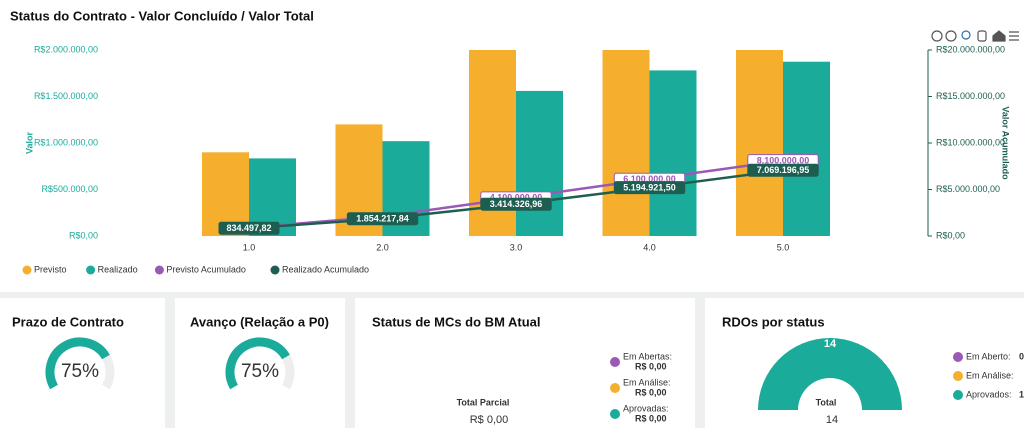  Describe the element at coordinates (975, 36) in the screenshot. I see `toolbar` at that location.